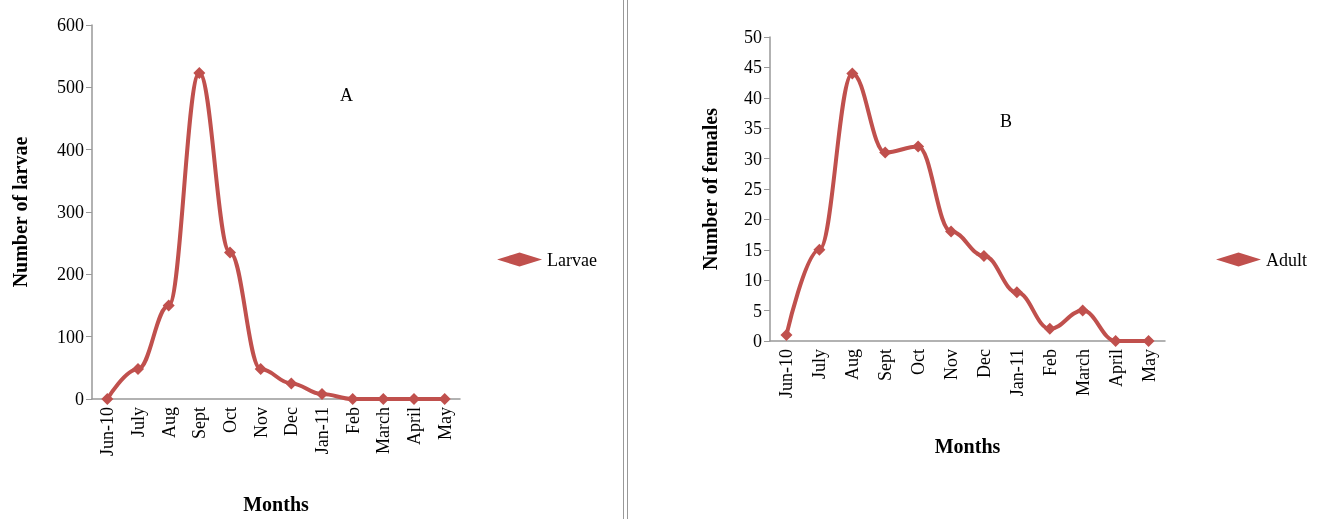 This screenshot has width=1320, height=519. I want to click on y-tick-label: 100, so click(70, 336).